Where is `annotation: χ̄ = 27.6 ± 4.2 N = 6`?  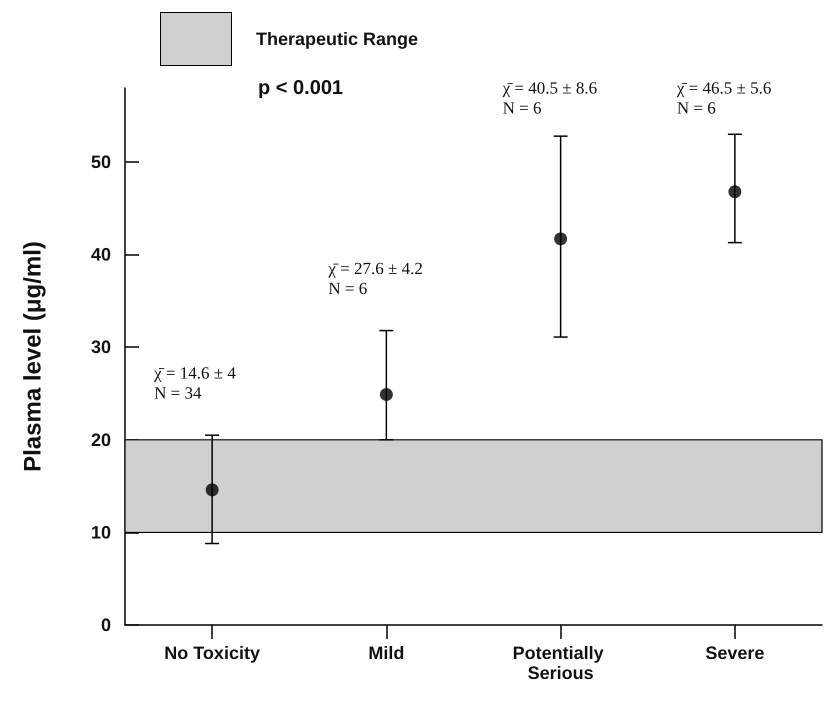
annotation: χ̄ = 27.6 ± 4.2 N = 6 is located at coordinates (375, 278).